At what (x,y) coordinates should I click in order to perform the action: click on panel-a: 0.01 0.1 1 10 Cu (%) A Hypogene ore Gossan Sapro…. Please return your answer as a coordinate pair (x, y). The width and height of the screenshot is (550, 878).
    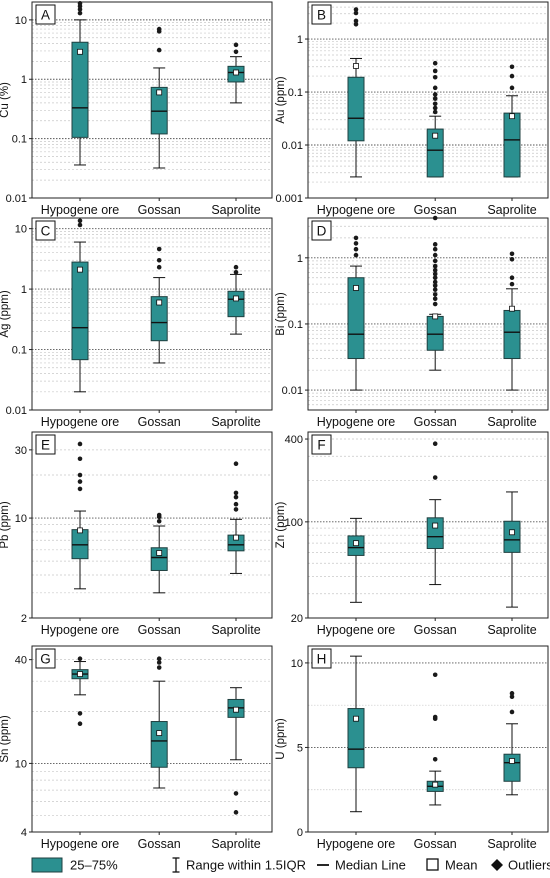
    Looking at the image, I should click on (136, 109).